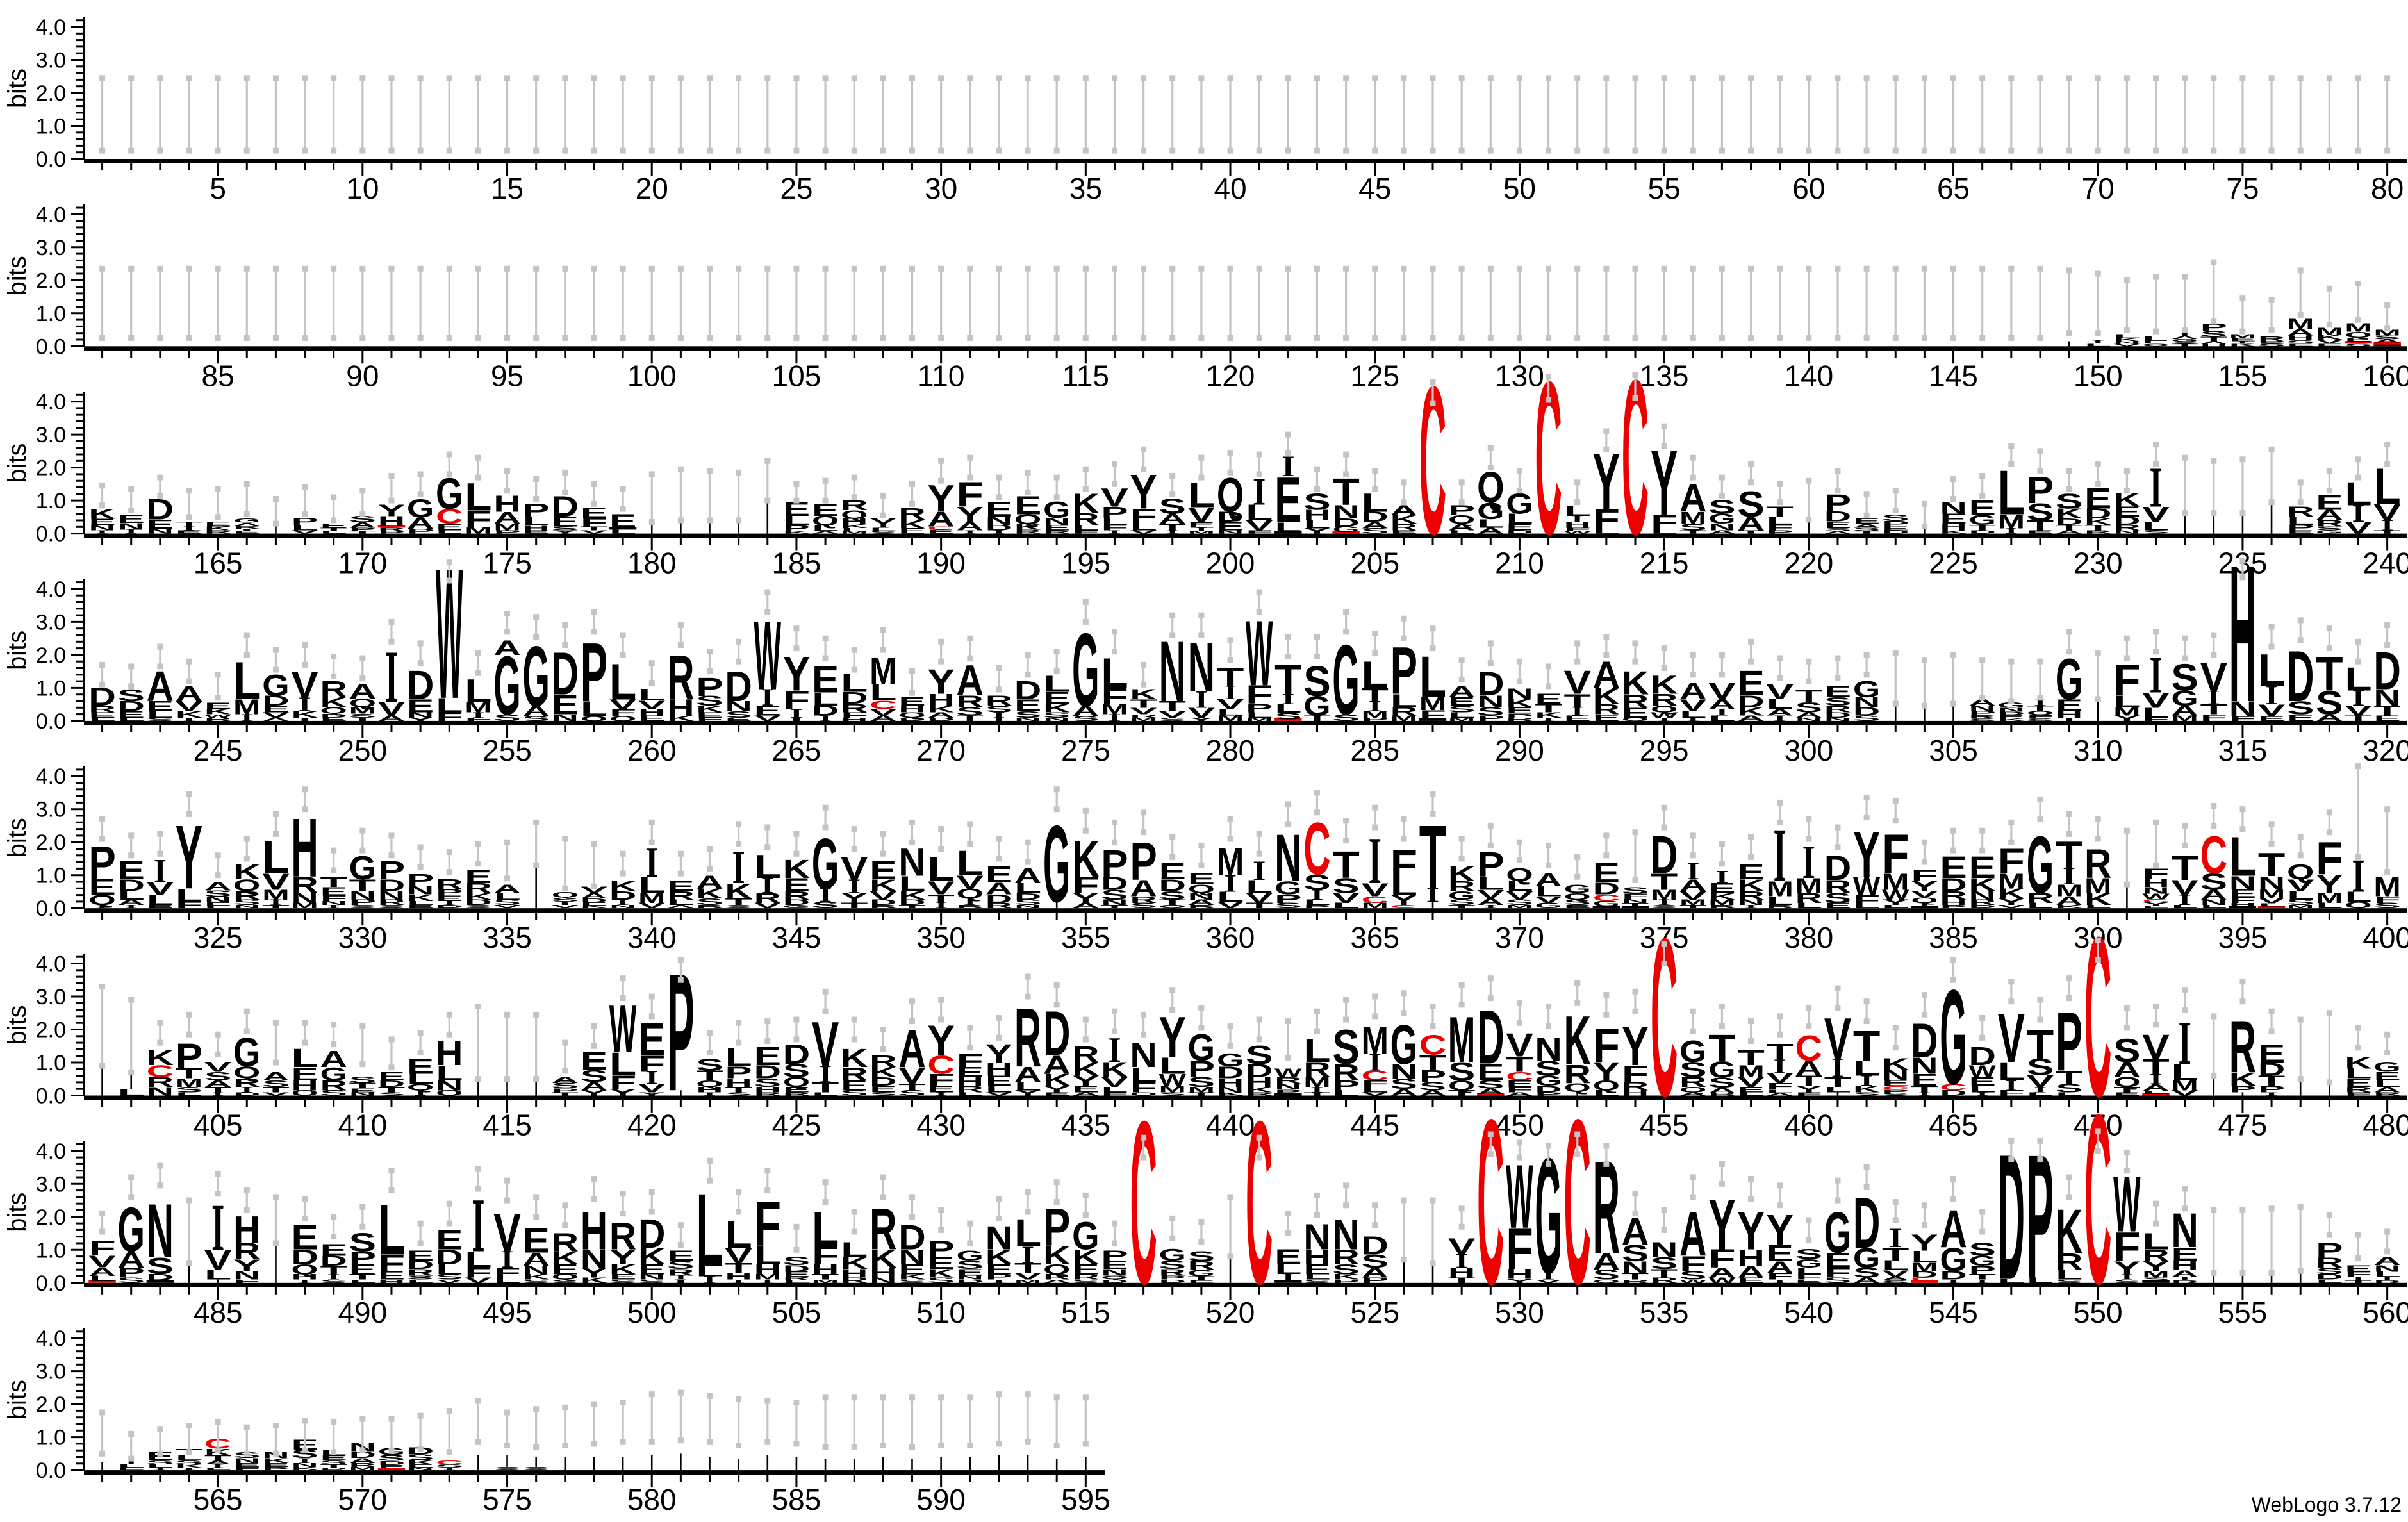 This screenshot has width=2408, height=1522. Describe the element at coordinates (941, 937) in the screenshot. I see `x-tick-label: 350` at that location.